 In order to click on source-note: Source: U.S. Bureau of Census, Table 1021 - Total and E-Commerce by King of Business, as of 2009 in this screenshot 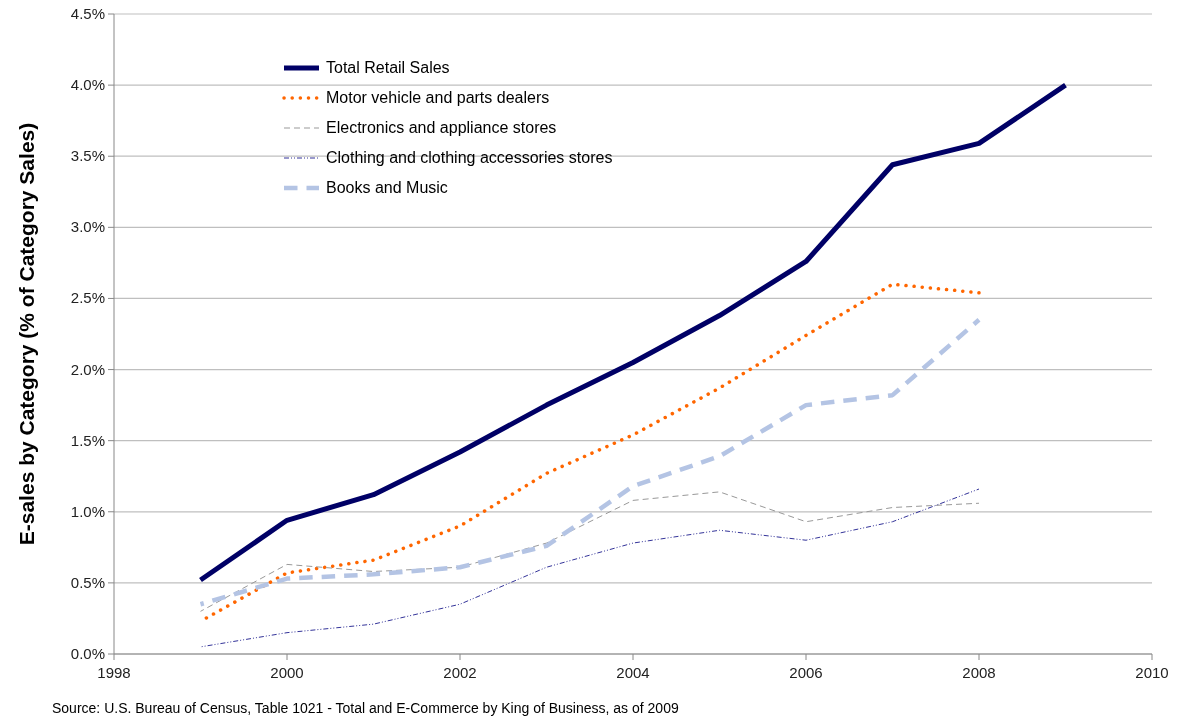, I will do `click(365, 708)`.